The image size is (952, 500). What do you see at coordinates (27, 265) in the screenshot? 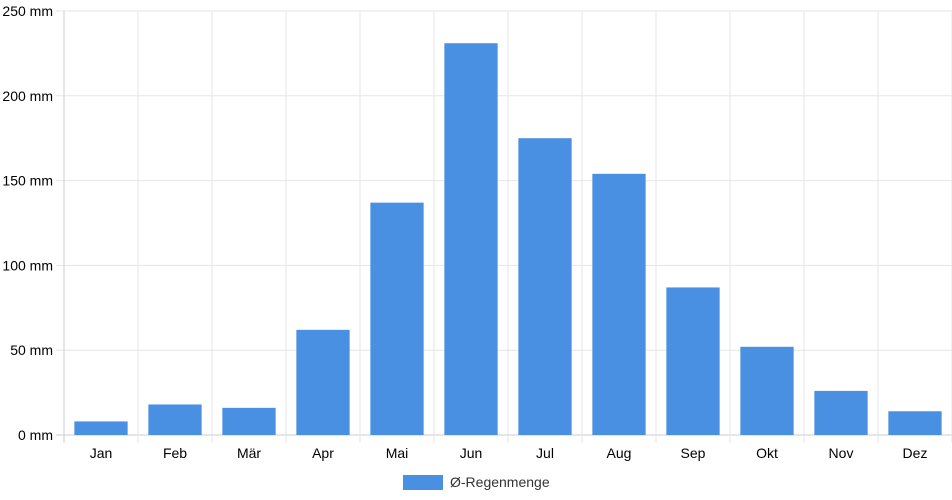
I see `y-tick-label: 100 mm` at bounding box center [27, 265].